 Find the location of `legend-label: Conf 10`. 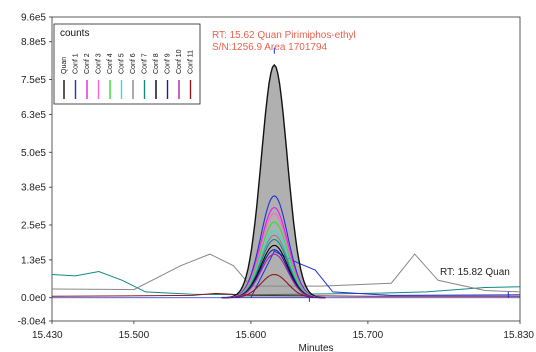

legend-label: Conf 10 is located at coordinates (179, 61).